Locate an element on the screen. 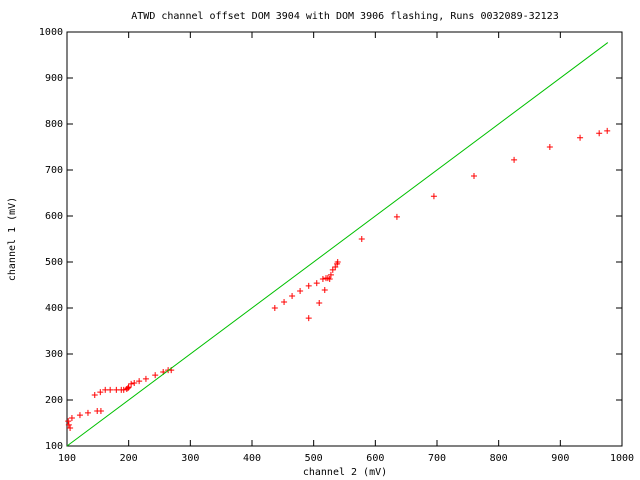 This screenshot has height=480, width=640. y-tick-label: 500 is located at coordinates (54, 262).